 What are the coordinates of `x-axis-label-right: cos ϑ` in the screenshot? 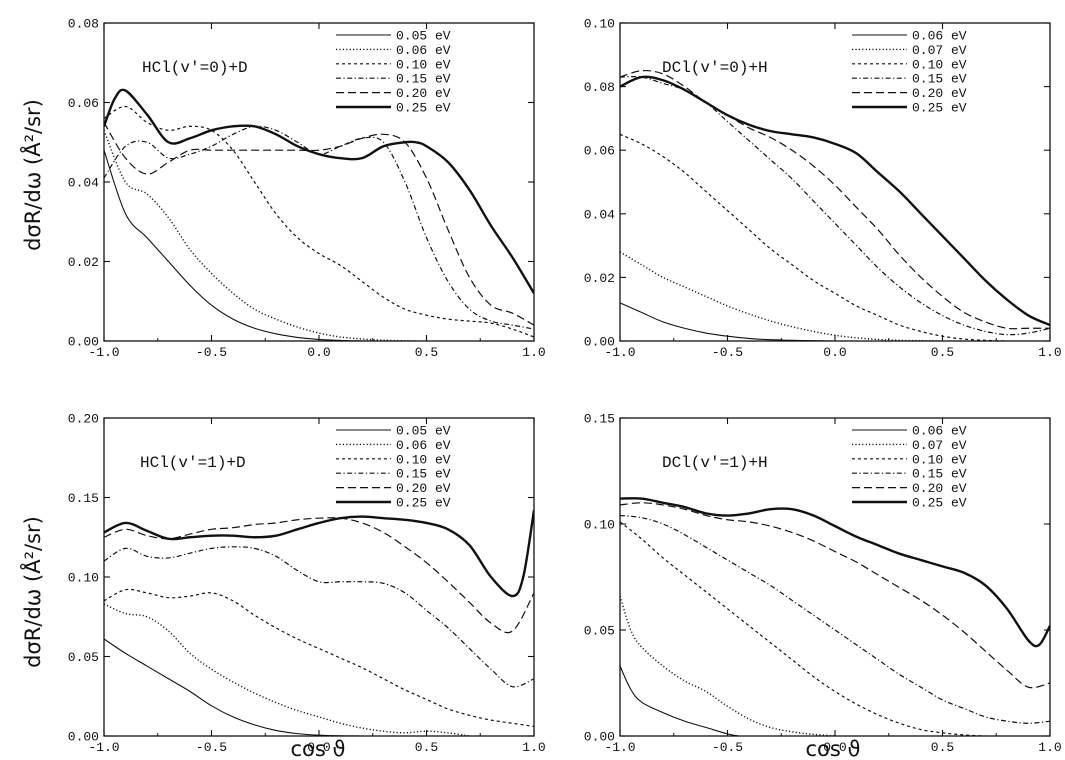 It's located at (832, 748).